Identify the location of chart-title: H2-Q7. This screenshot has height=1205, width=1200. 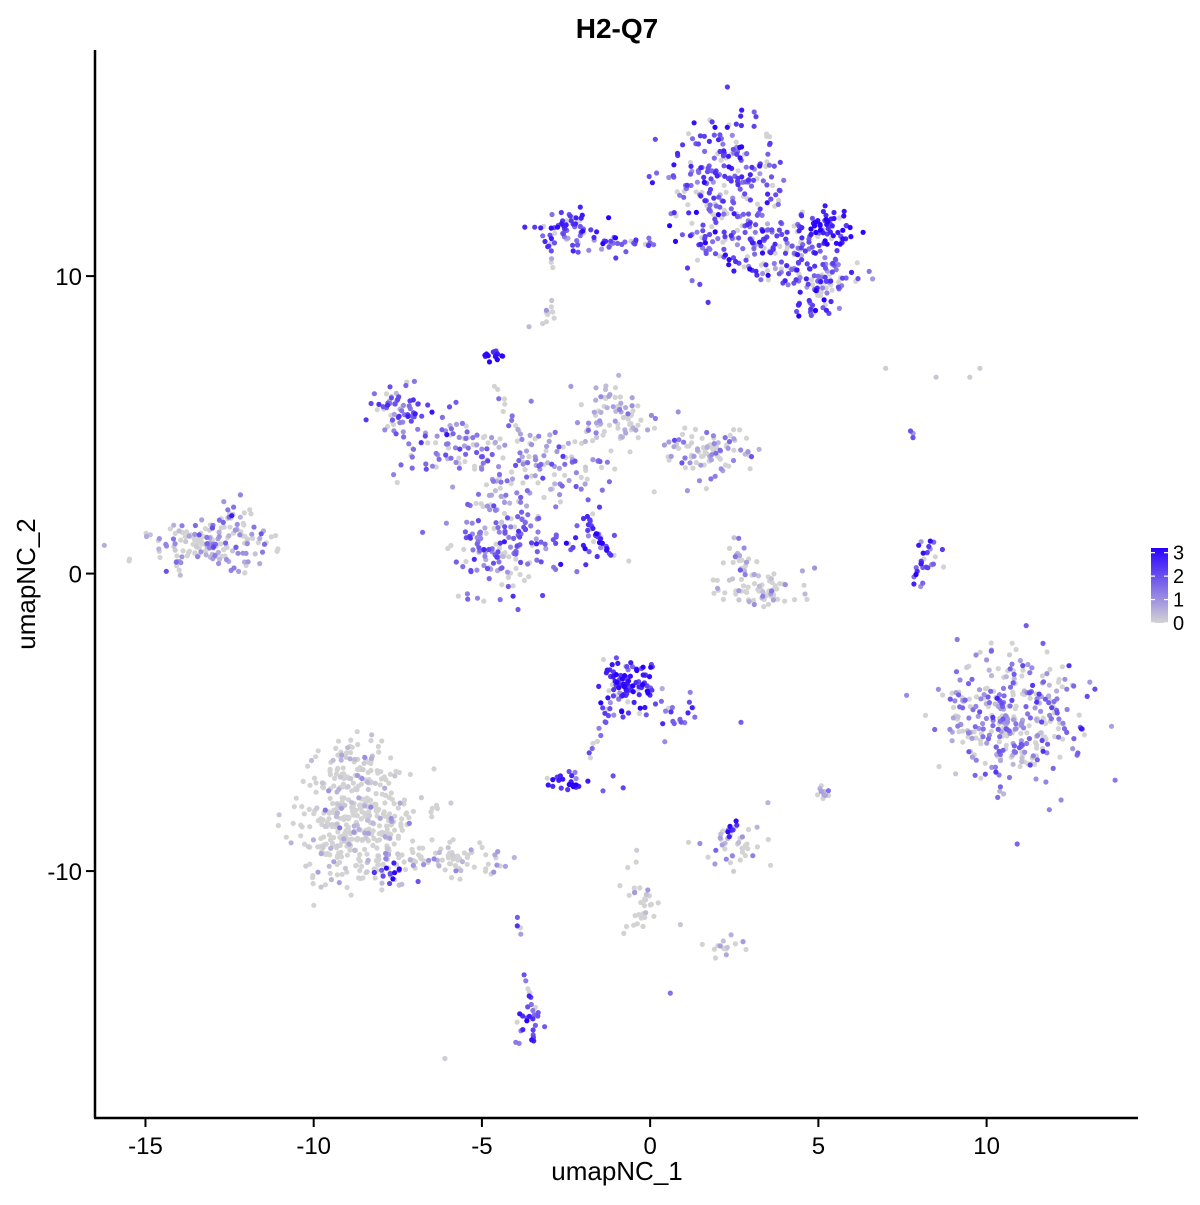
(617, 28).